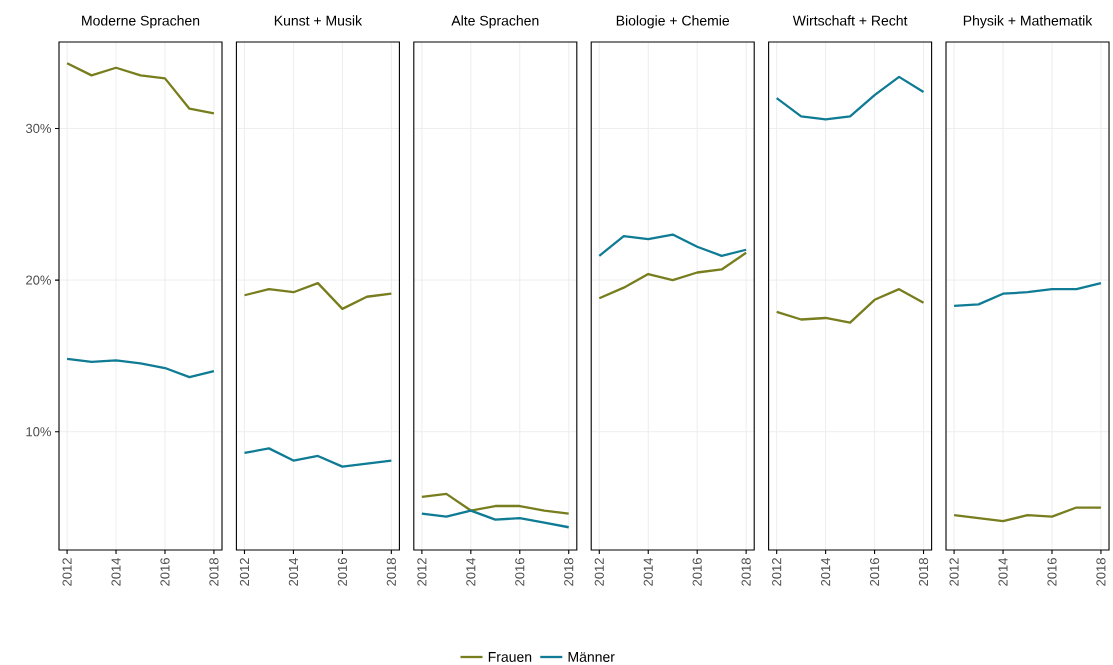 This screenshot has height=665, width=1113. Describe the element at coordinates (850, 20) in the screenshot. I see `chart-title: Wirtschaft + Recht` at that location.